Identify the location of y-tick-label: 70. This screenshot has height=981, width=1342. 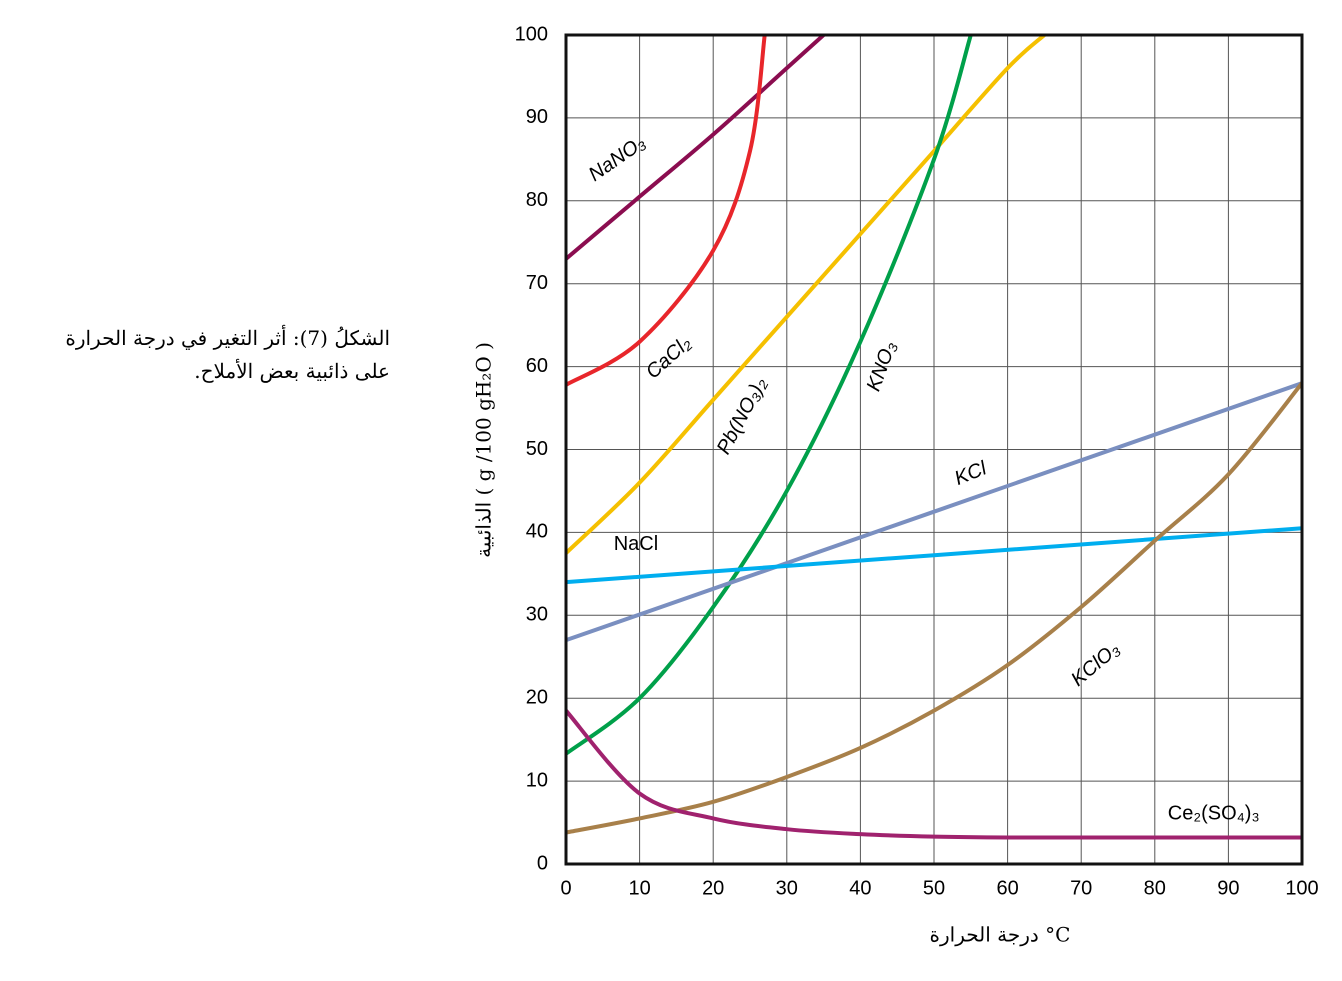
(537, 283).